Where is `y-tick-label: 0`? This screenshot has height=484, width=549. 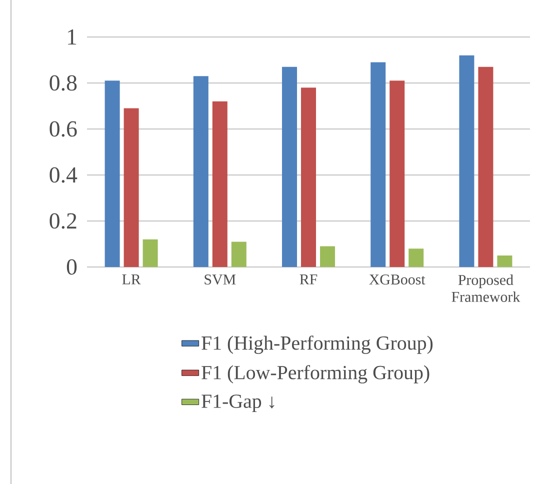
y-tick-label: 0 is located at coordinates (71, 267).